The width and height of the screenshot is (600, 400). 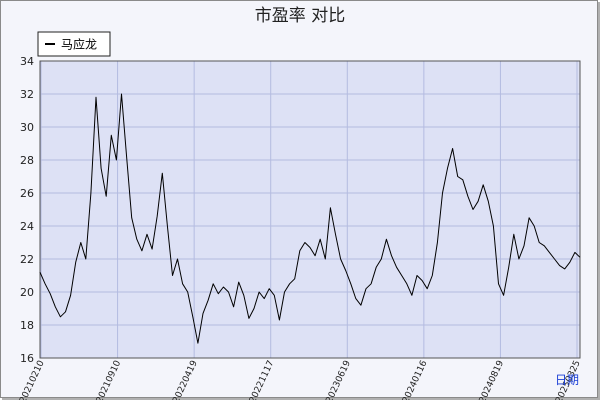 What do you see at coordinates (27, 259) in the screenshot?
I see `y-tick-label: 22` at bounding box center [27, 259].